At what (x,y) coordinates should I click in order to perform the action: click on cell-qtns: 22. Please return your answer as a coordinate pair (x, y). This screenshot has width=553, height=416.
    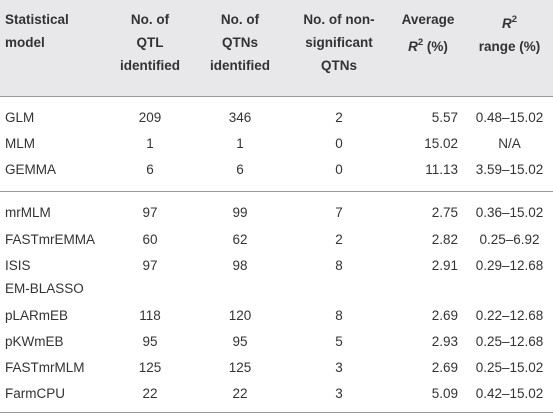
    Looking at the image, I should click on (240, 393).